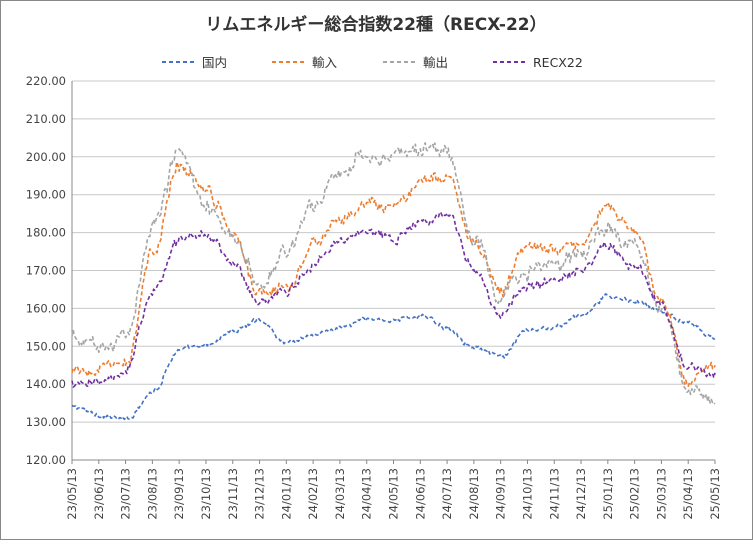 This screenshot has width=753, height=544. I want to click on x-tick-label: 23/05/13, so click(72, 494).